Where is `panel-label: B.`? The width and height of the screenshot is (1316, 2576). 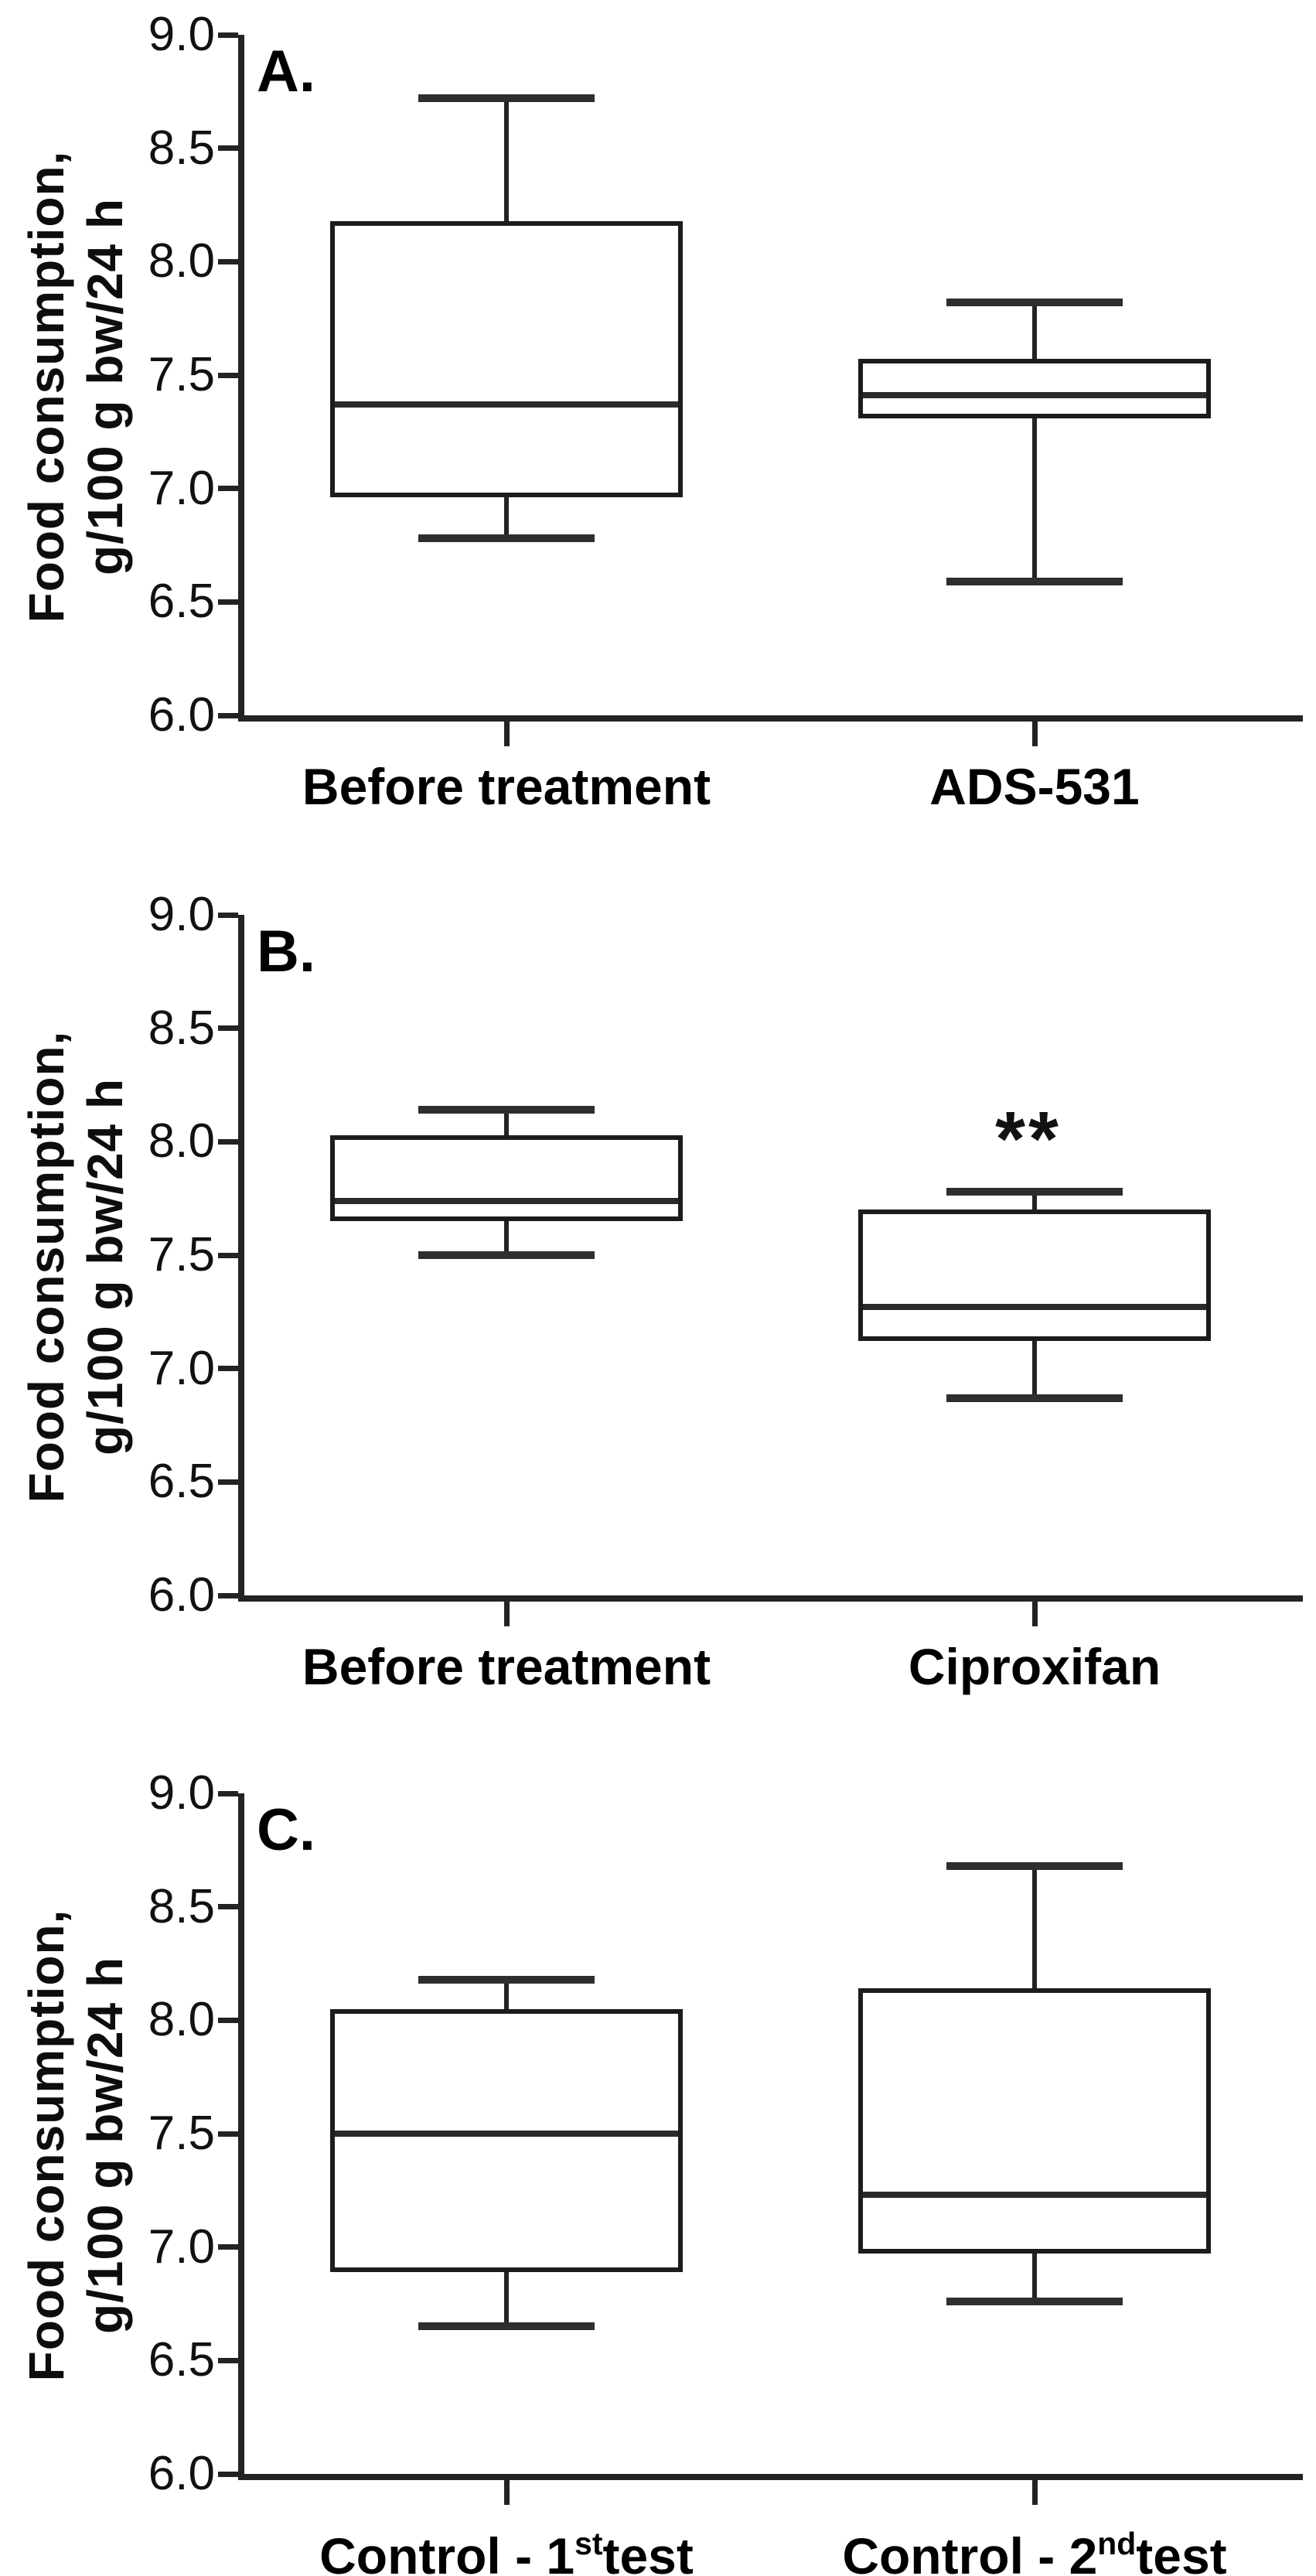 panel-label: B. is located at coordinates (286, 951).